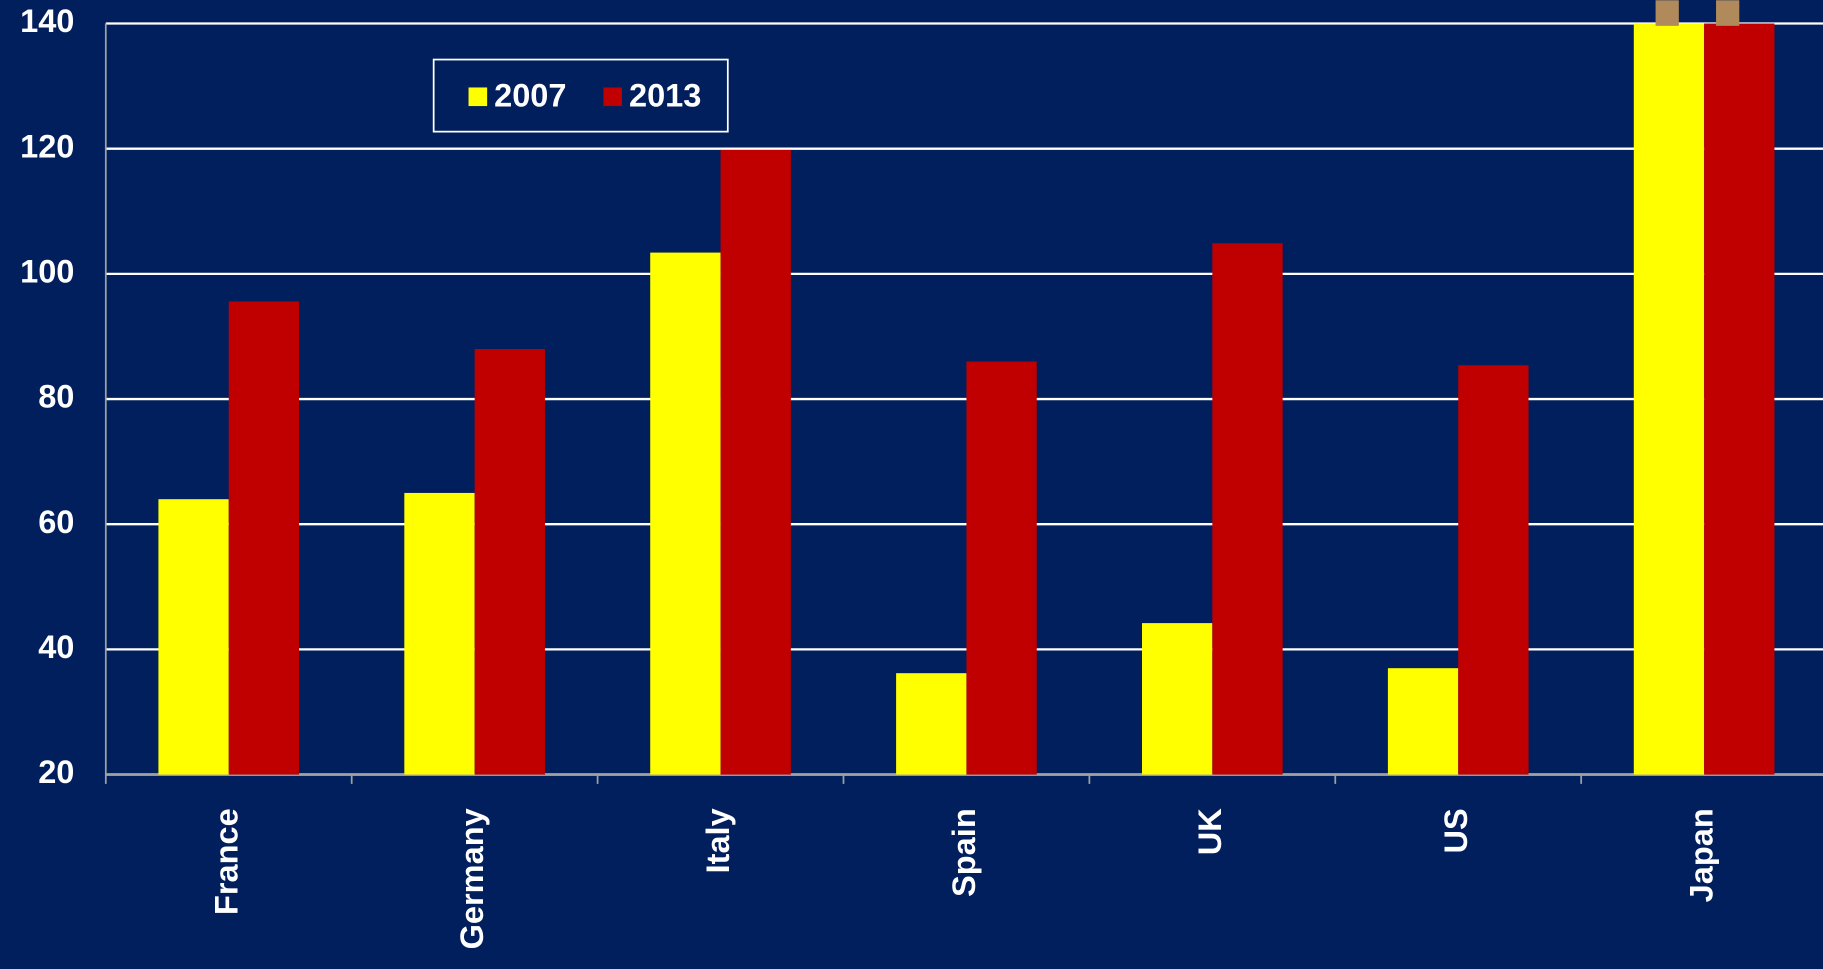  What do you see at coordinates (47, 271) in the screenshot?
I see `y-tick-label: 100` at bounding box center [47, 271].